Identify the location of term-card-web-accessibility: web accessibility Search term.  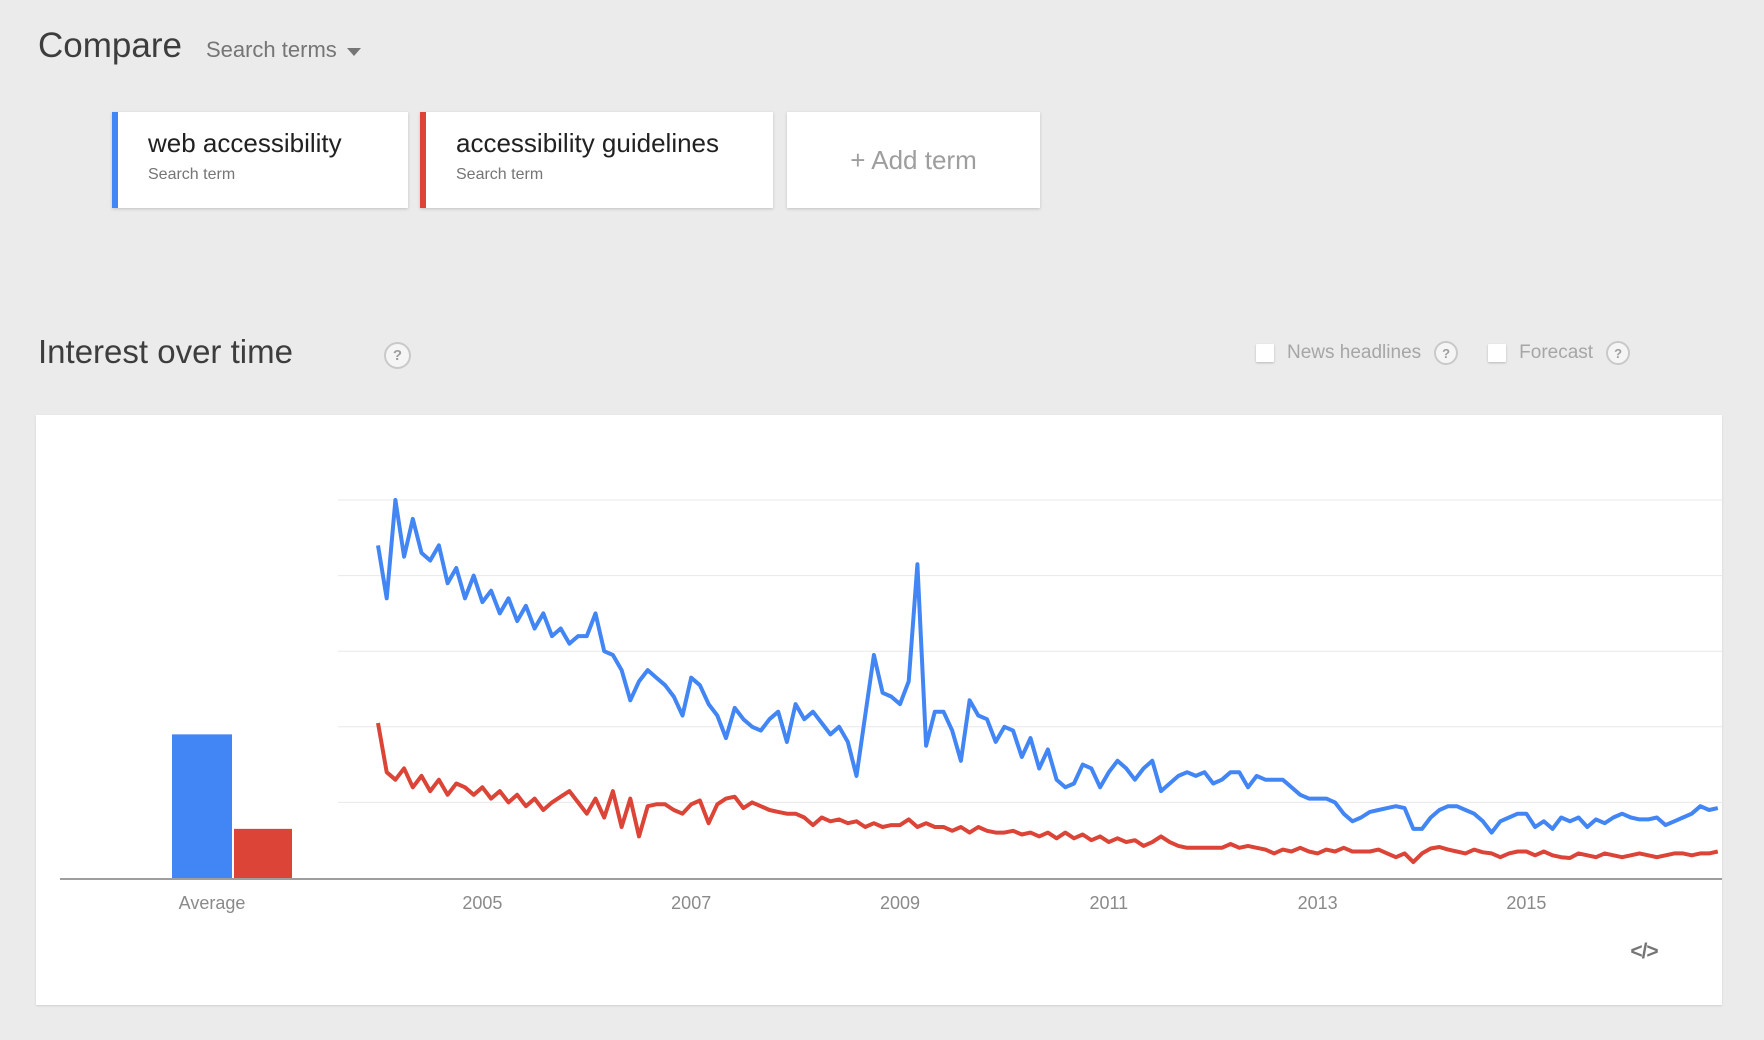
(260, 160).